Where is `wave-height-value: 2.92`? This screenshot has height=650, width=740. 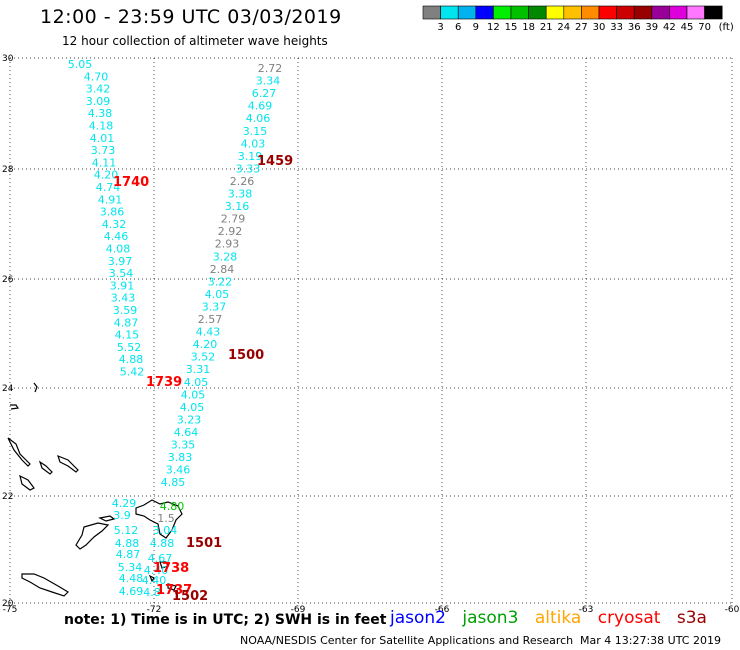 wave-height-value: 2.92 is located at coordinates (230, 231).